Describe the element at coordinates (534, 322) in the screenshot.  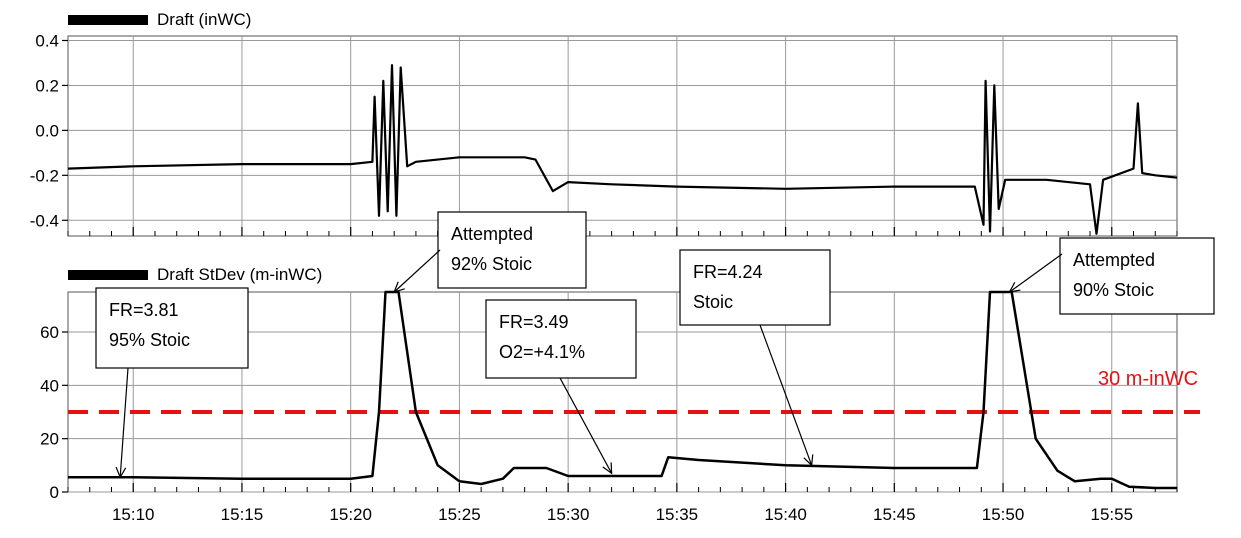
I see `annotation-text: FR=3.49` at that location.